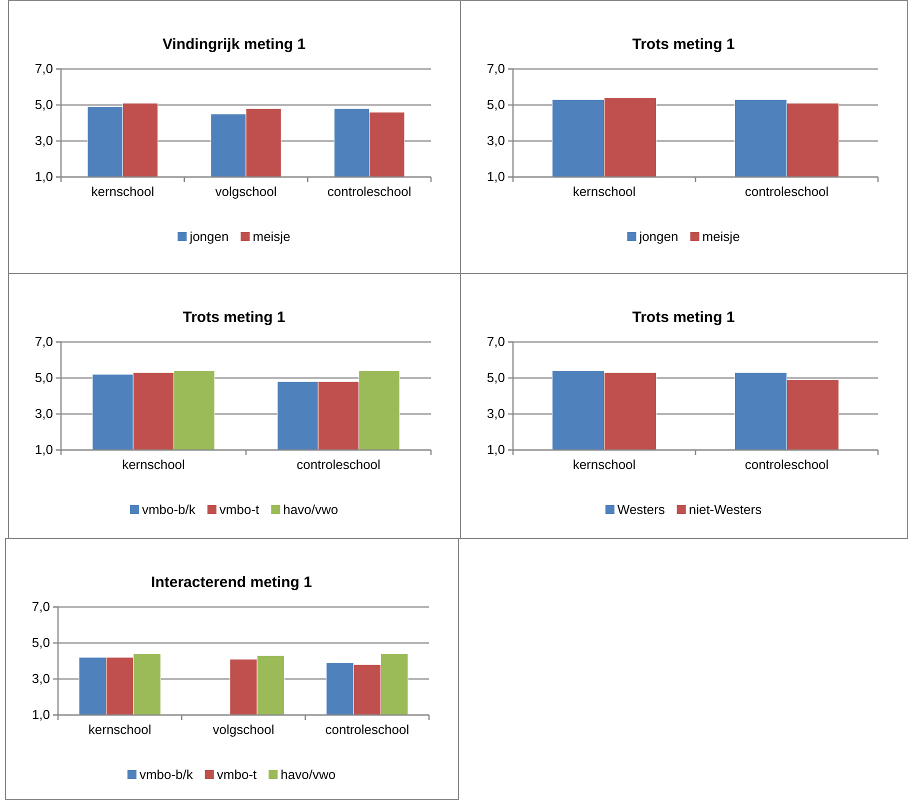 The height and width of the screenshot is (800, 908). What do you see at coordinates (641, 509) in the screenshot?
I see `legend-label: Westers` at bounding box center [641, 509].